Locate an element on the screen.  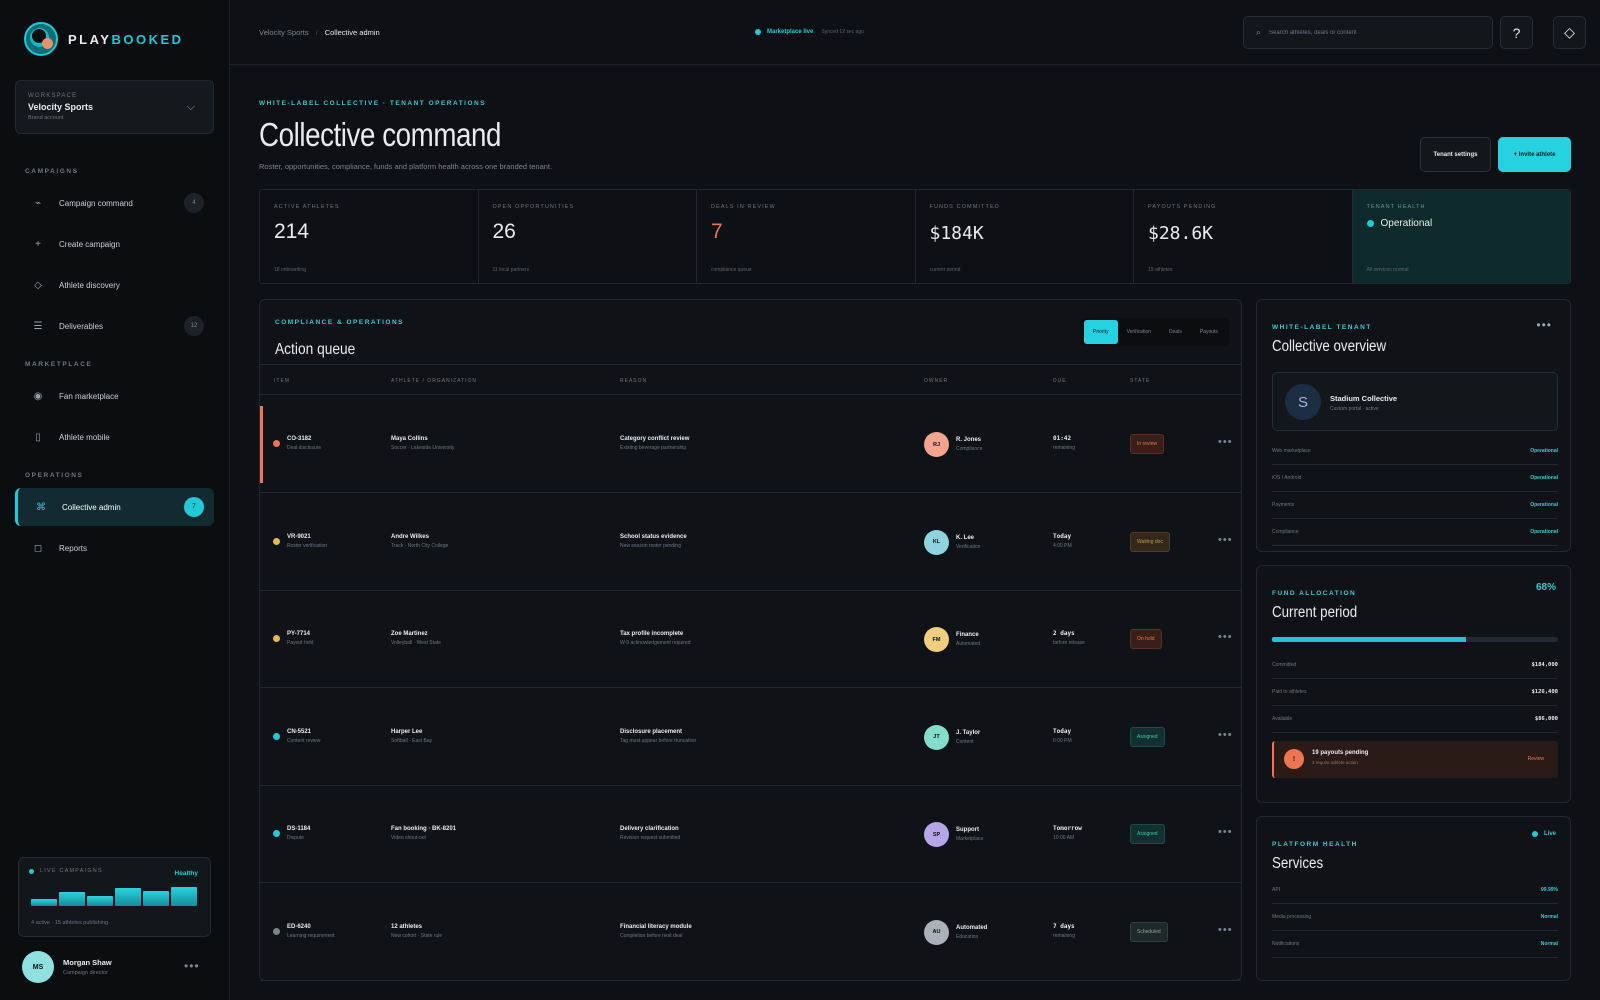
sidebar-item-fan-marketplace: ◉ Fan marketplace is located at coordinates (114, 396).